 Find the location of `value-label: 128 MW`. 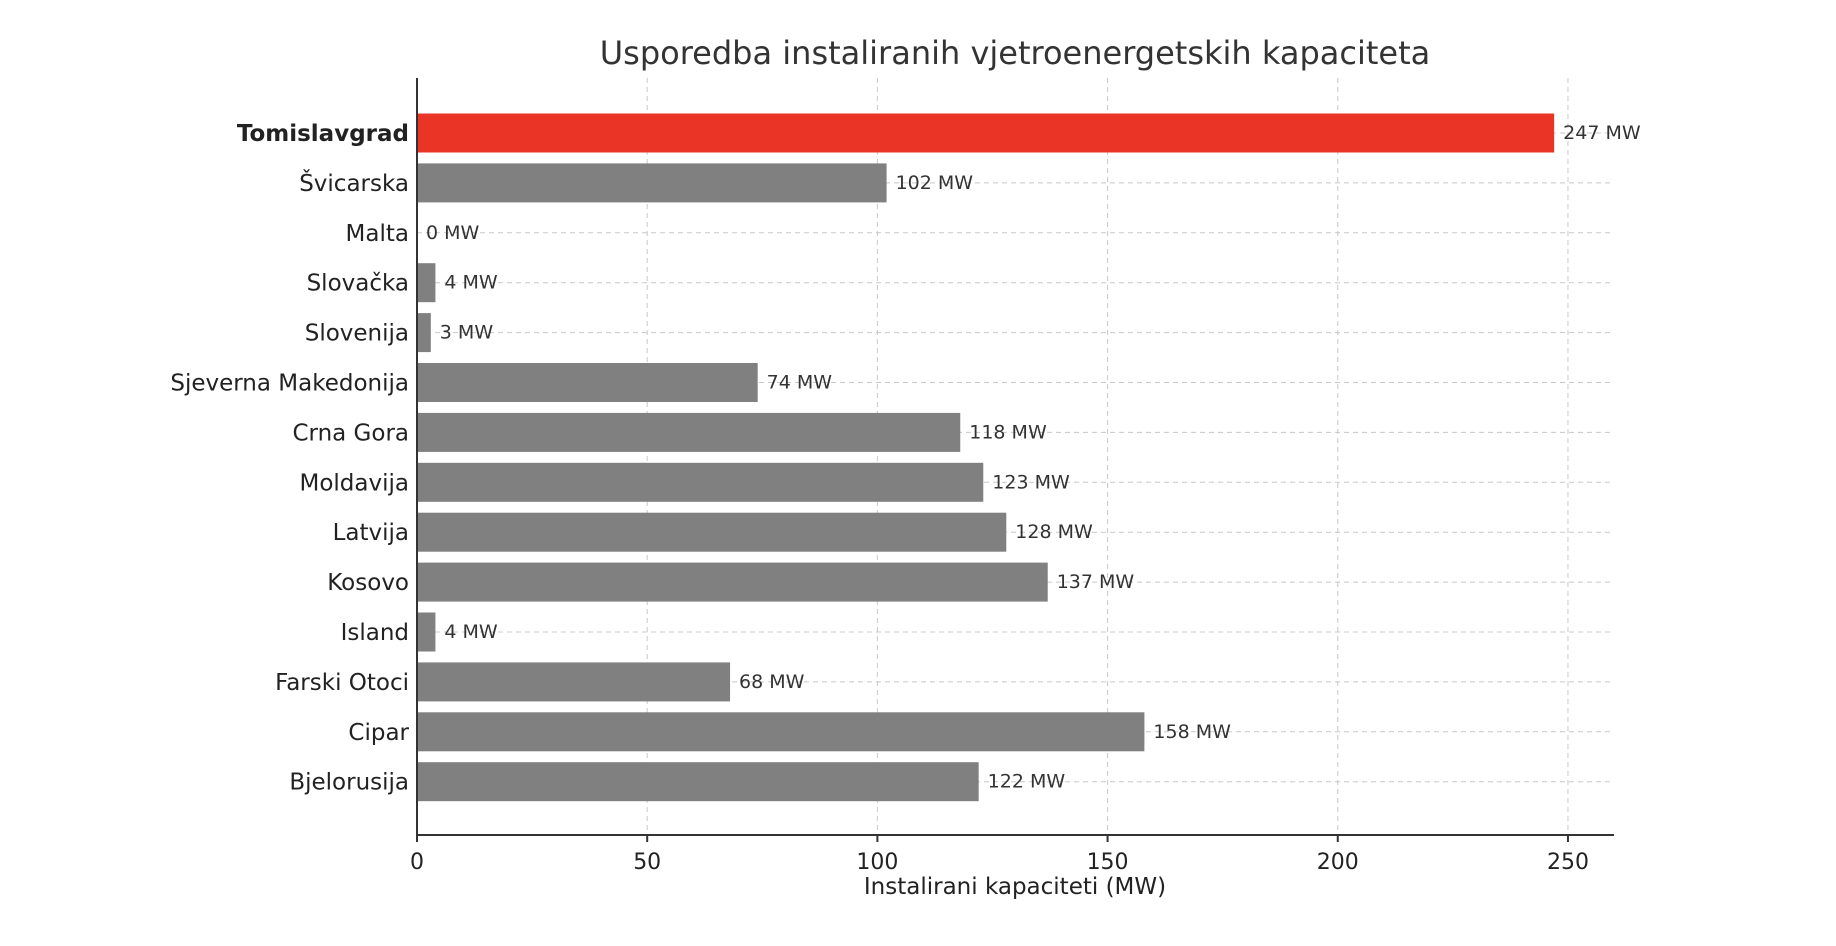

value-label: 128 MW is located at coordinates (1054, 532).